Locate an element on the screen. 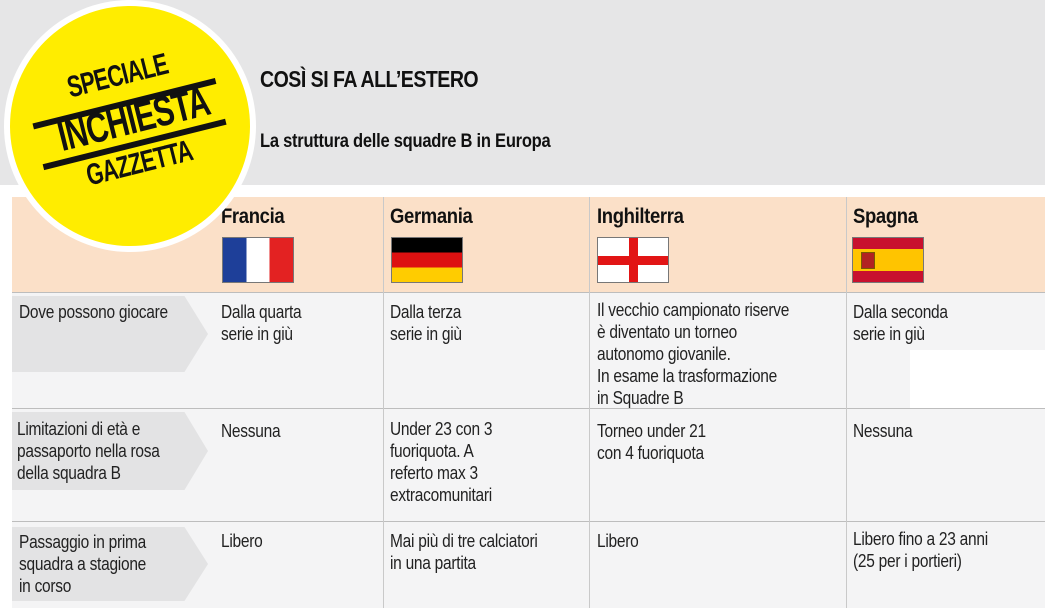  country-name-england: Inghilterra is located at coordinates (640, 216).